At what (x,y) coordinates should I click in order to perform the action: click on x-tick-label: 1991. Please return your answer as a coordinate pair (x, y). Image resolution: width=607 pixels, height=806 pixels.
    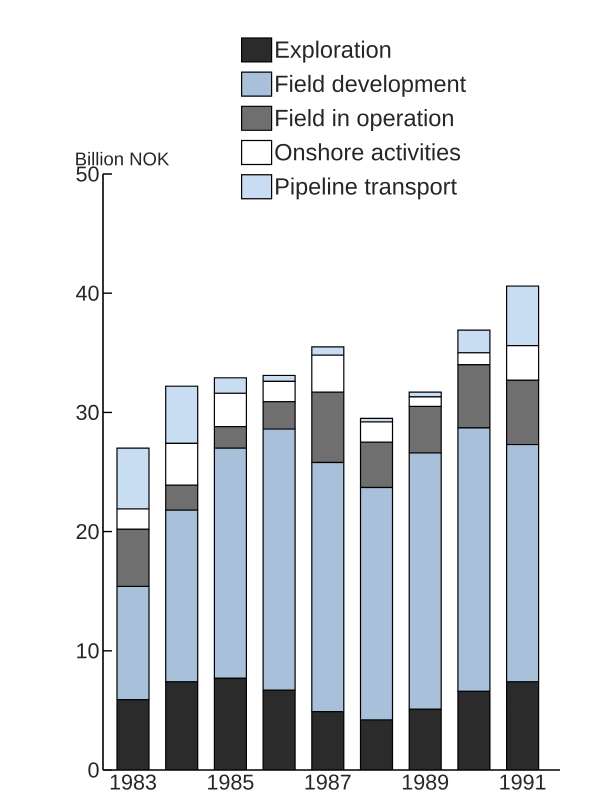
    Looking at the image, I should click on (523, 782).